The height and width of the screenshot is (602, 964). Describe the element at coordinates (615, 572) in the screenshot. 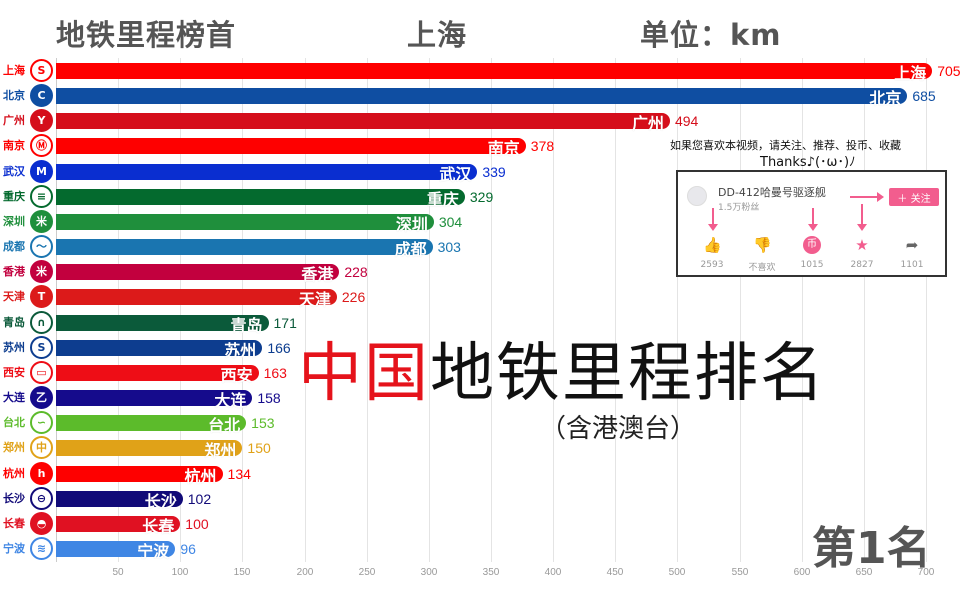

I see `x-tick-label: 450` at that location.